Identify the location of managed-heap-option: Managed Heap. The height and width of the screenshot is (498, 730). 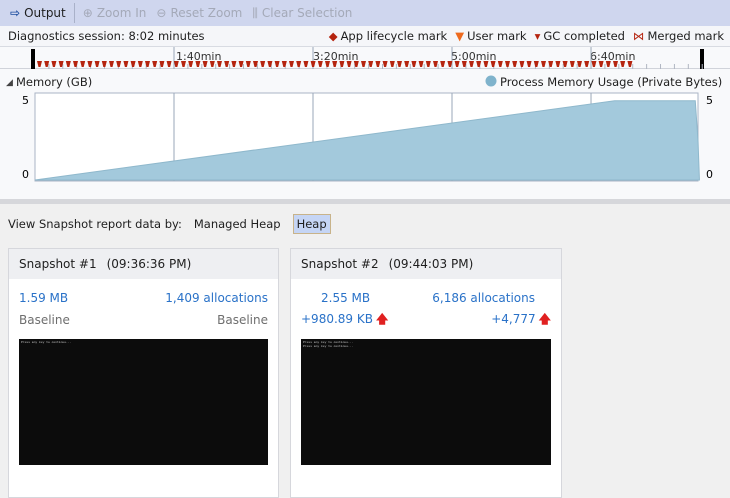
(237, 224).